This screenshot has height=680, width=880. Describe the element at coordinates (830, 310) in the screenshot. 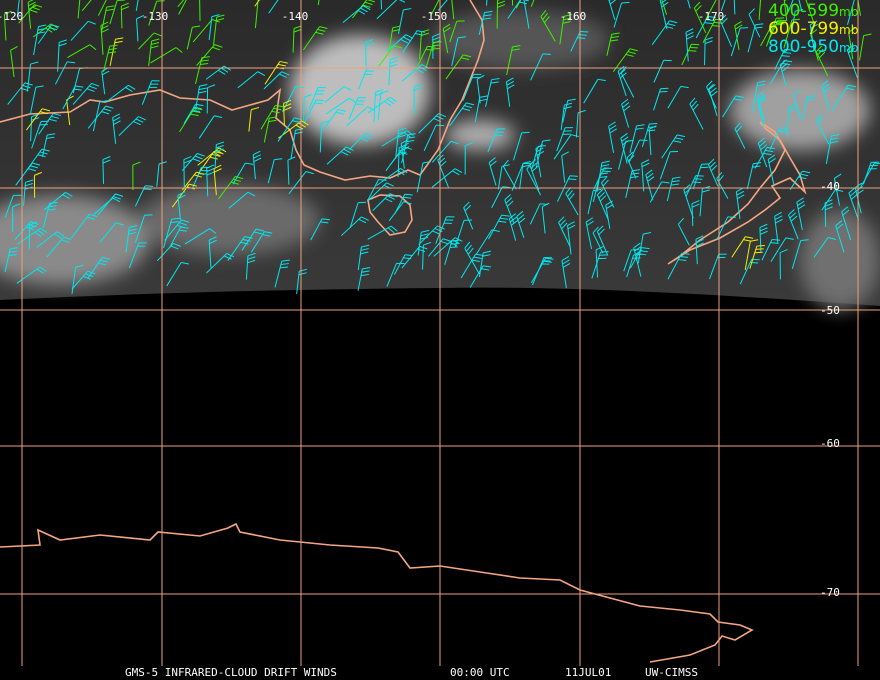

I see `latitude-label: -50` at that location.